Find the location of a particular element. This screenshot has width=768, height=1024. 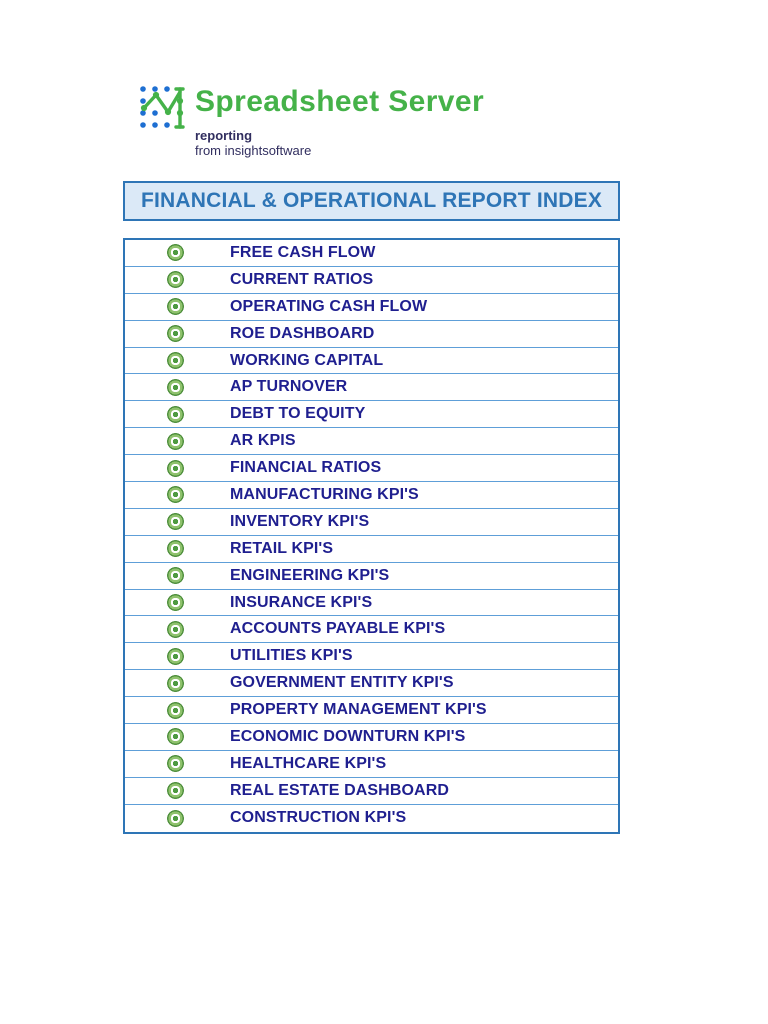

report-link-label: OPERATING CASH FLOW is located at coordinates (329, 306).